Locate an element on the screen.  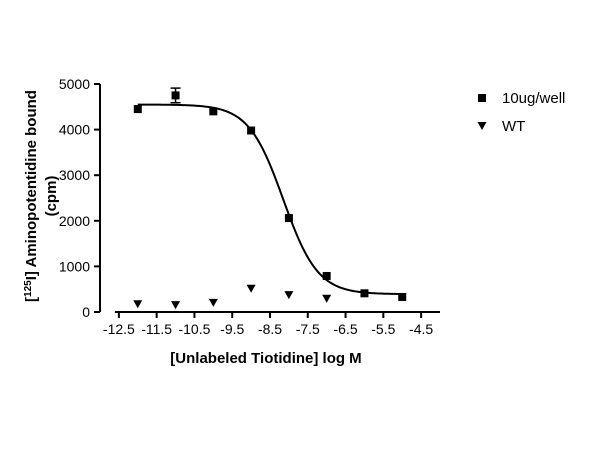
y-tick-label: 2000 is located at coordinates (74, 221).